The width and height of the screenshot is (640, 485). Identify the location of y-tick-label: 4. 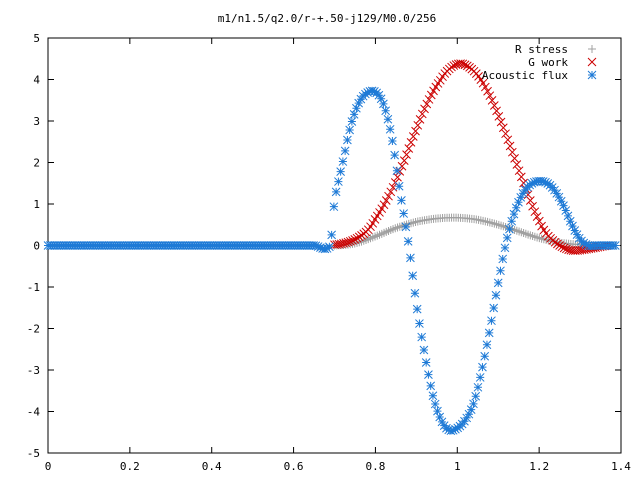
(36, 80).